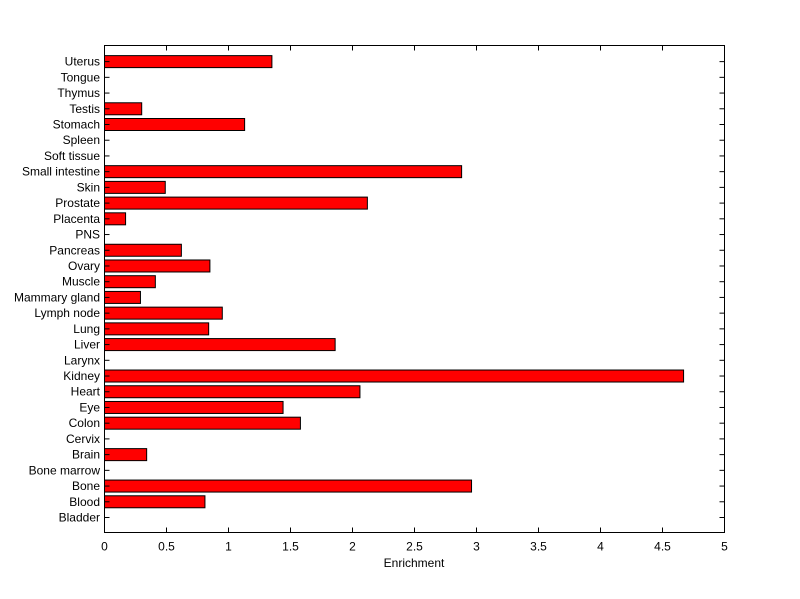  What do you see at coordinates (135, 187) in the screenshot?
I see `bar-skin` at bounding box center [135, 187].